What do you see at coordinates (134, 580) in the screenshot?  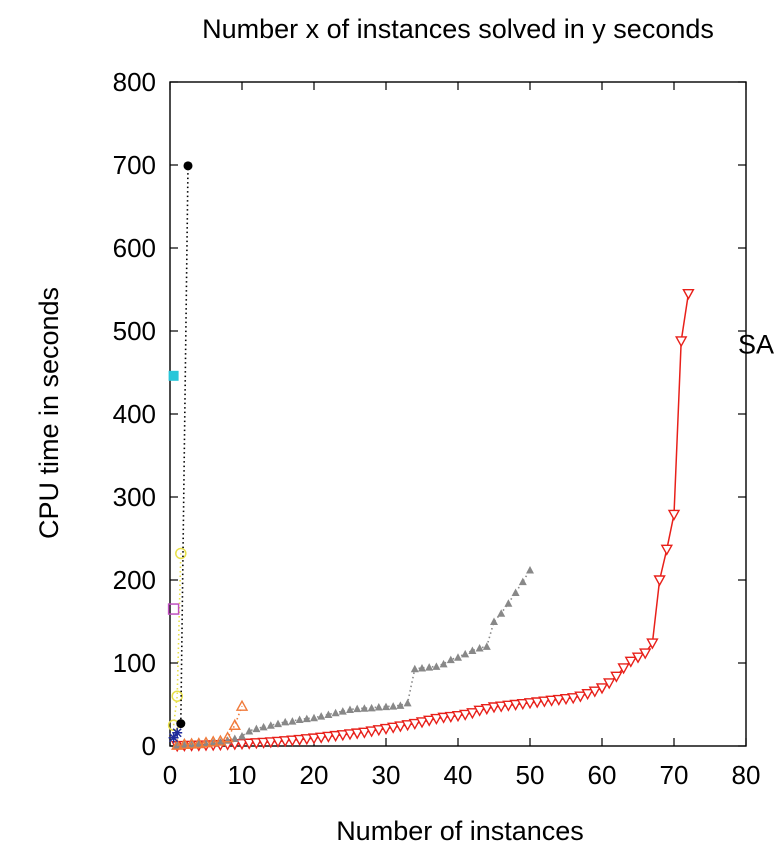 I see `y-tick-label: 200` at bounding box center [134, 580].